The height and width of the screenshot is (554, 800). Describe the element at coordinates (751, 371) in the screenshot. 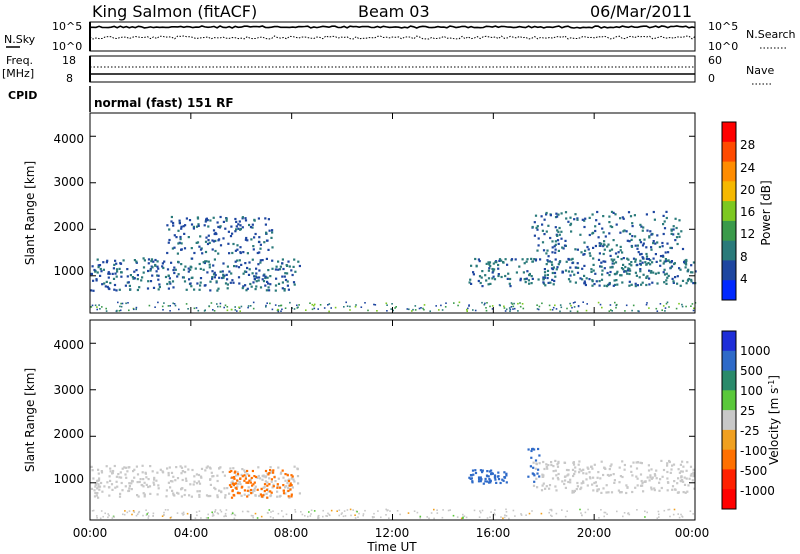

I see `velocity-cbar-tick-500: 500` at that location.